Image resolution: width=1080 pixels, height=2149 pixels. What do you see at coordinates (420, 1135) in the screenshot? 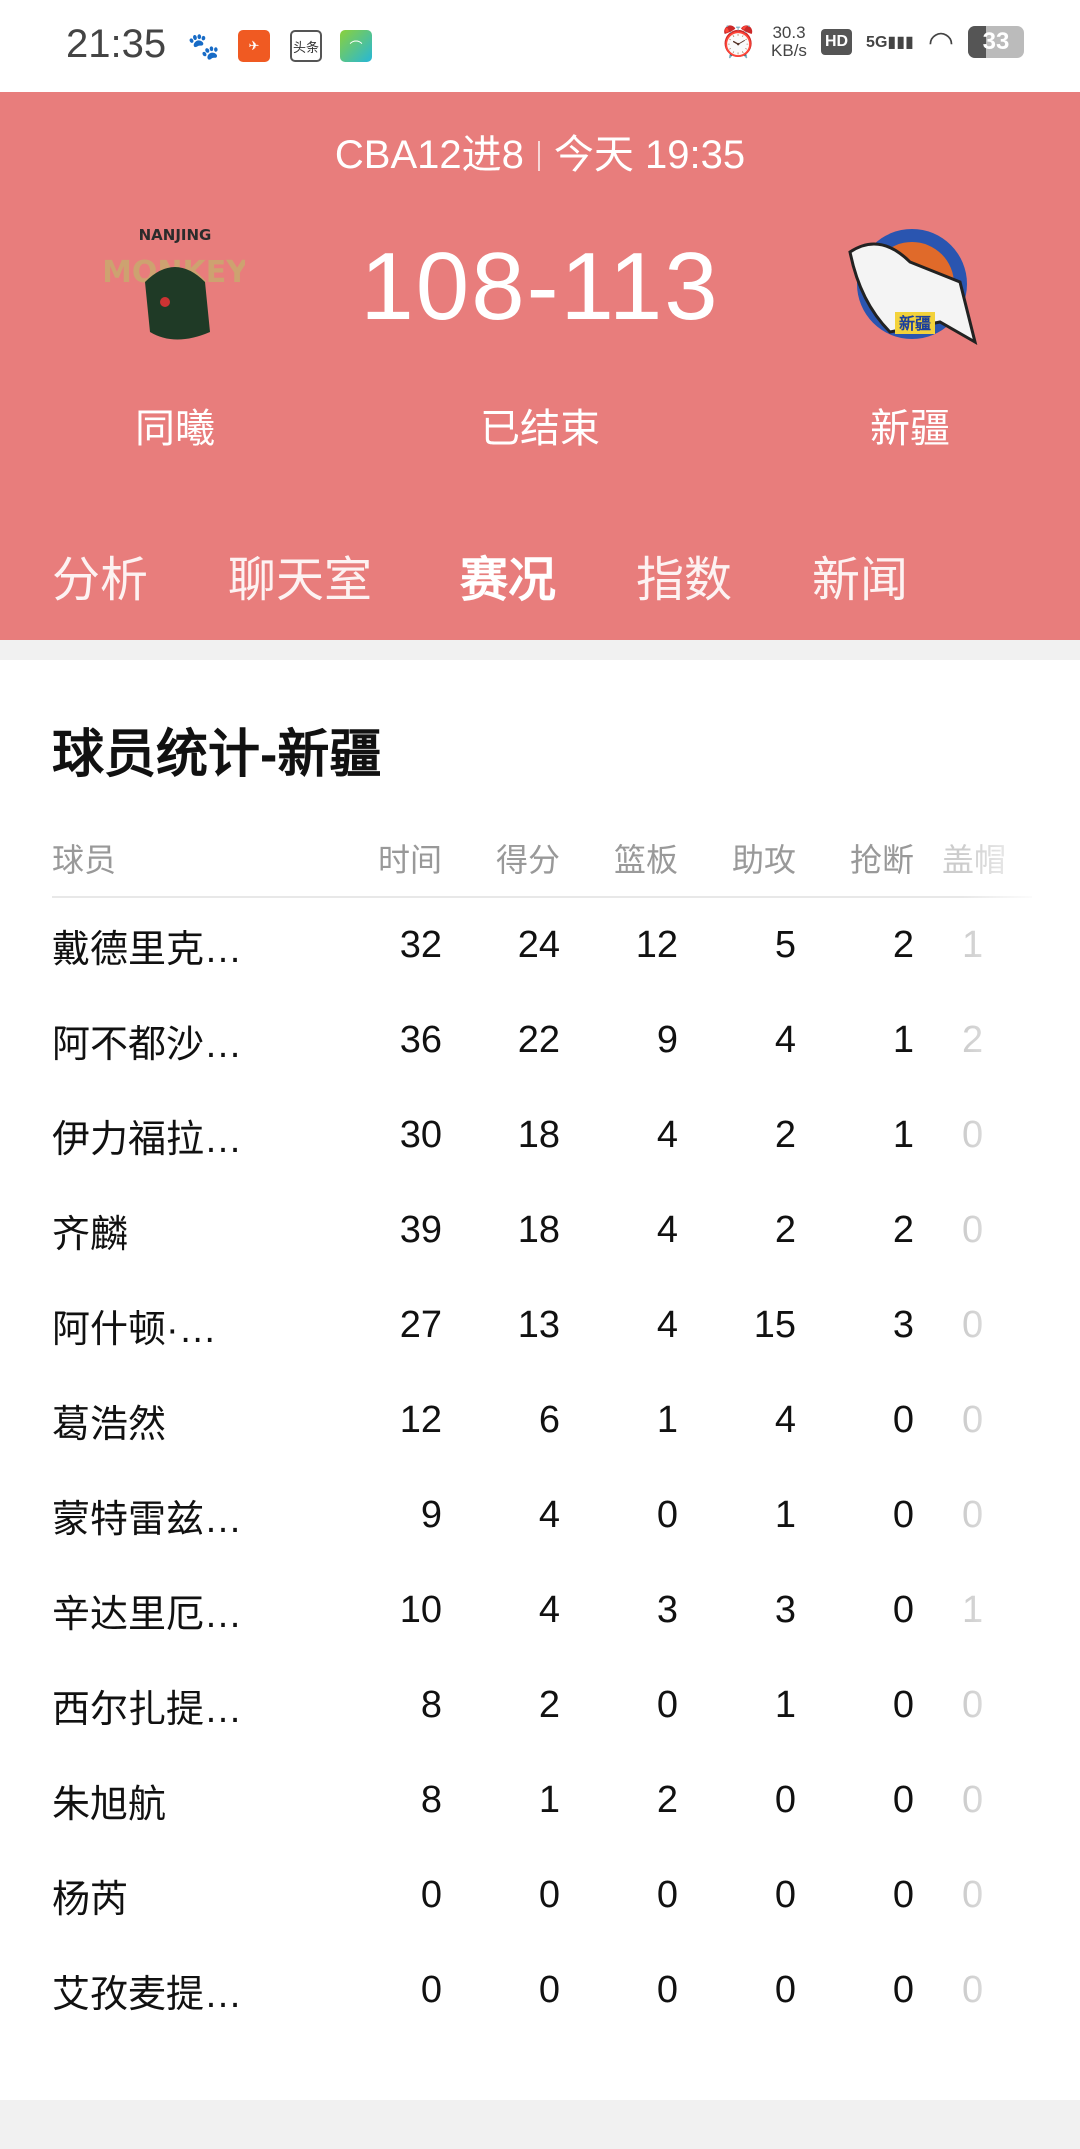
I see `stat-cell: 30` at bounding box center [420, 1135].